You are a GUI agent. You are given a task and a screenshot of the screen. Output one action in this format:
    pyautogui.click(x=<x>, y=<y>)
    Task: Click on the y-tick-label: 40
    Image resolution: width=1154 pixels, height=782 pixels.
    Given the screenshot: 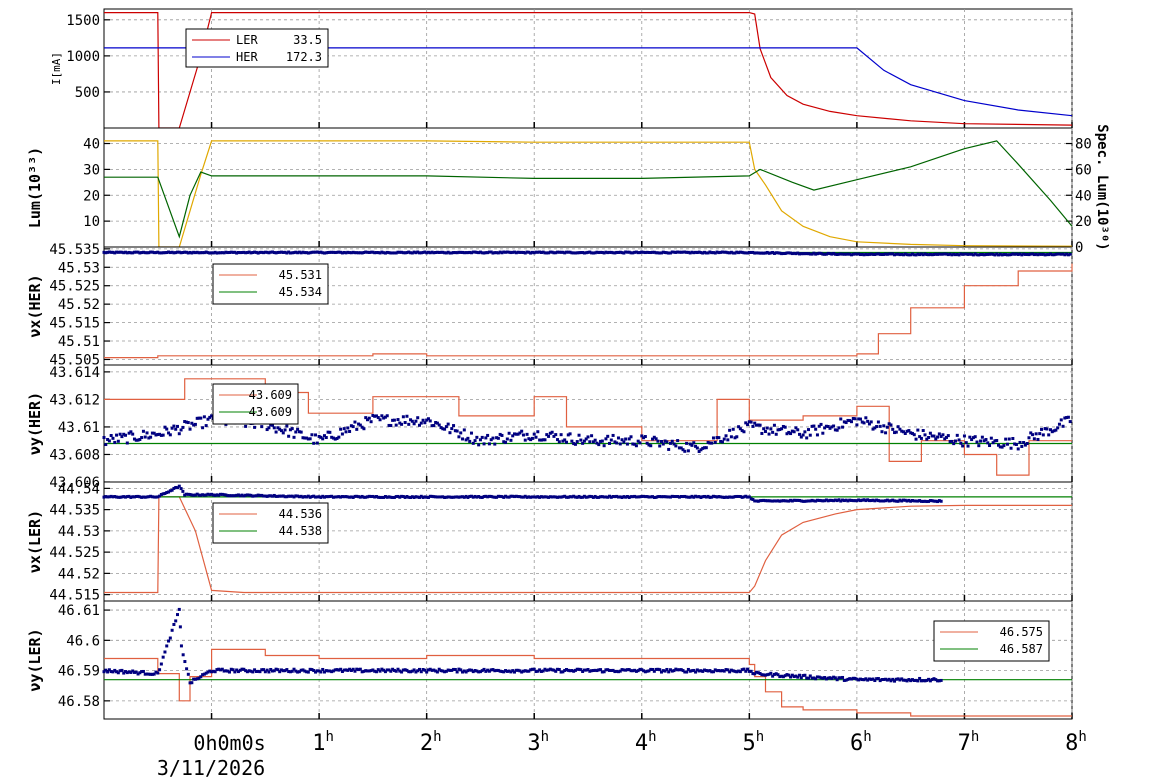 What is the action you would take?
    pyautogui.click(x=91, y=145)
    